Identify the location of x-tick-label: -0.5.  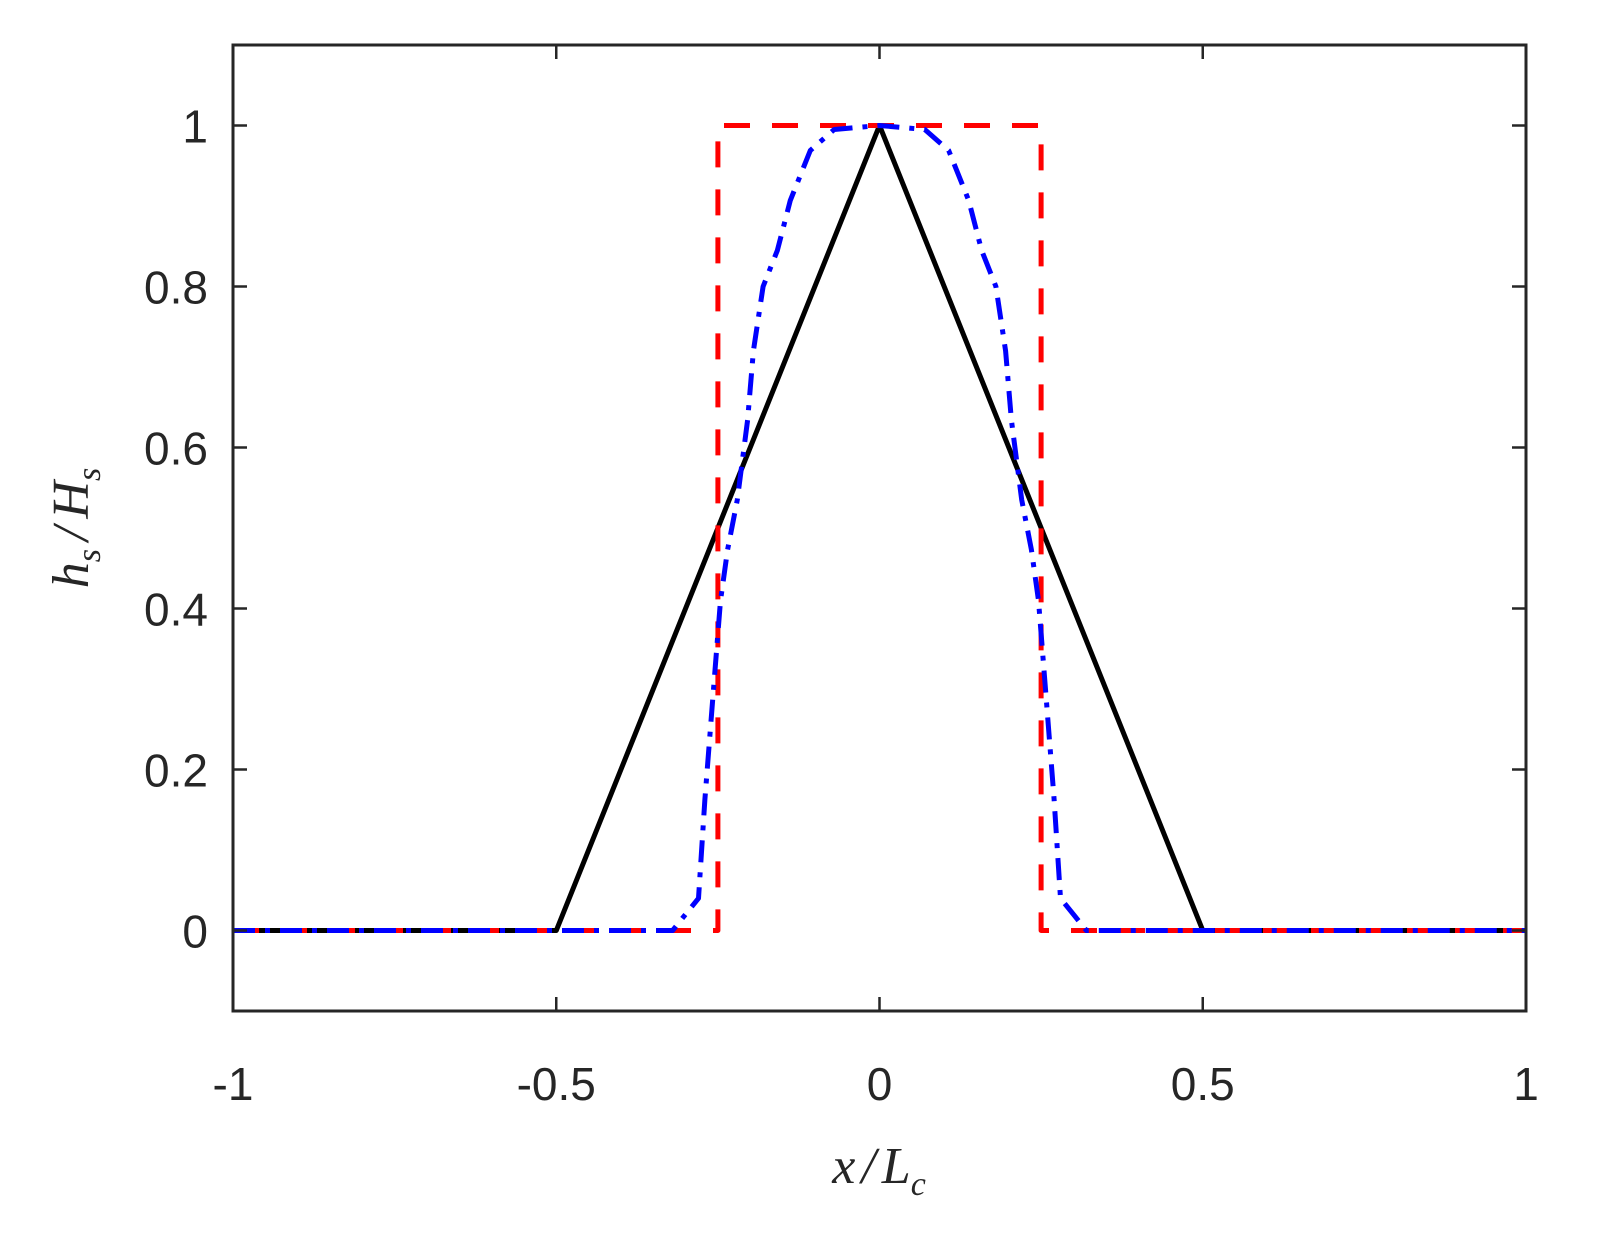
(556, 1084).